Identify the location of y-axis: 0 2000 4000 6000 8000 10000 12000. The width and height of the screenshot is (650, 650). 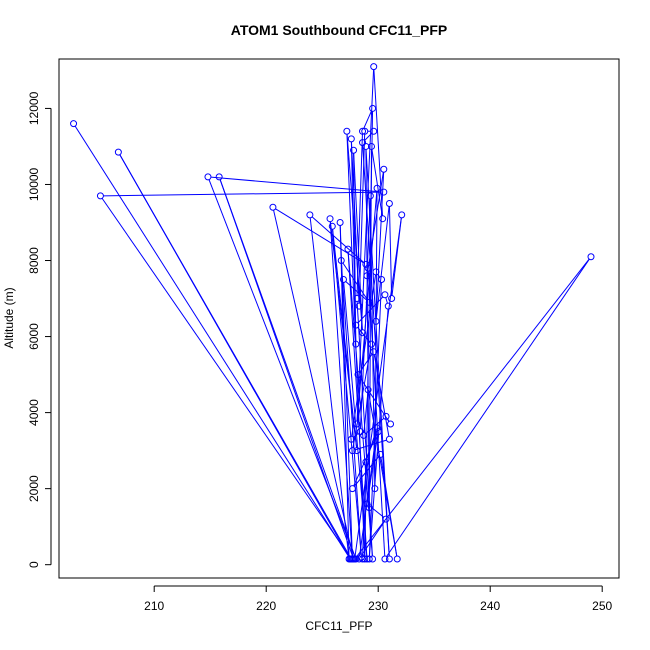
(39, 329).